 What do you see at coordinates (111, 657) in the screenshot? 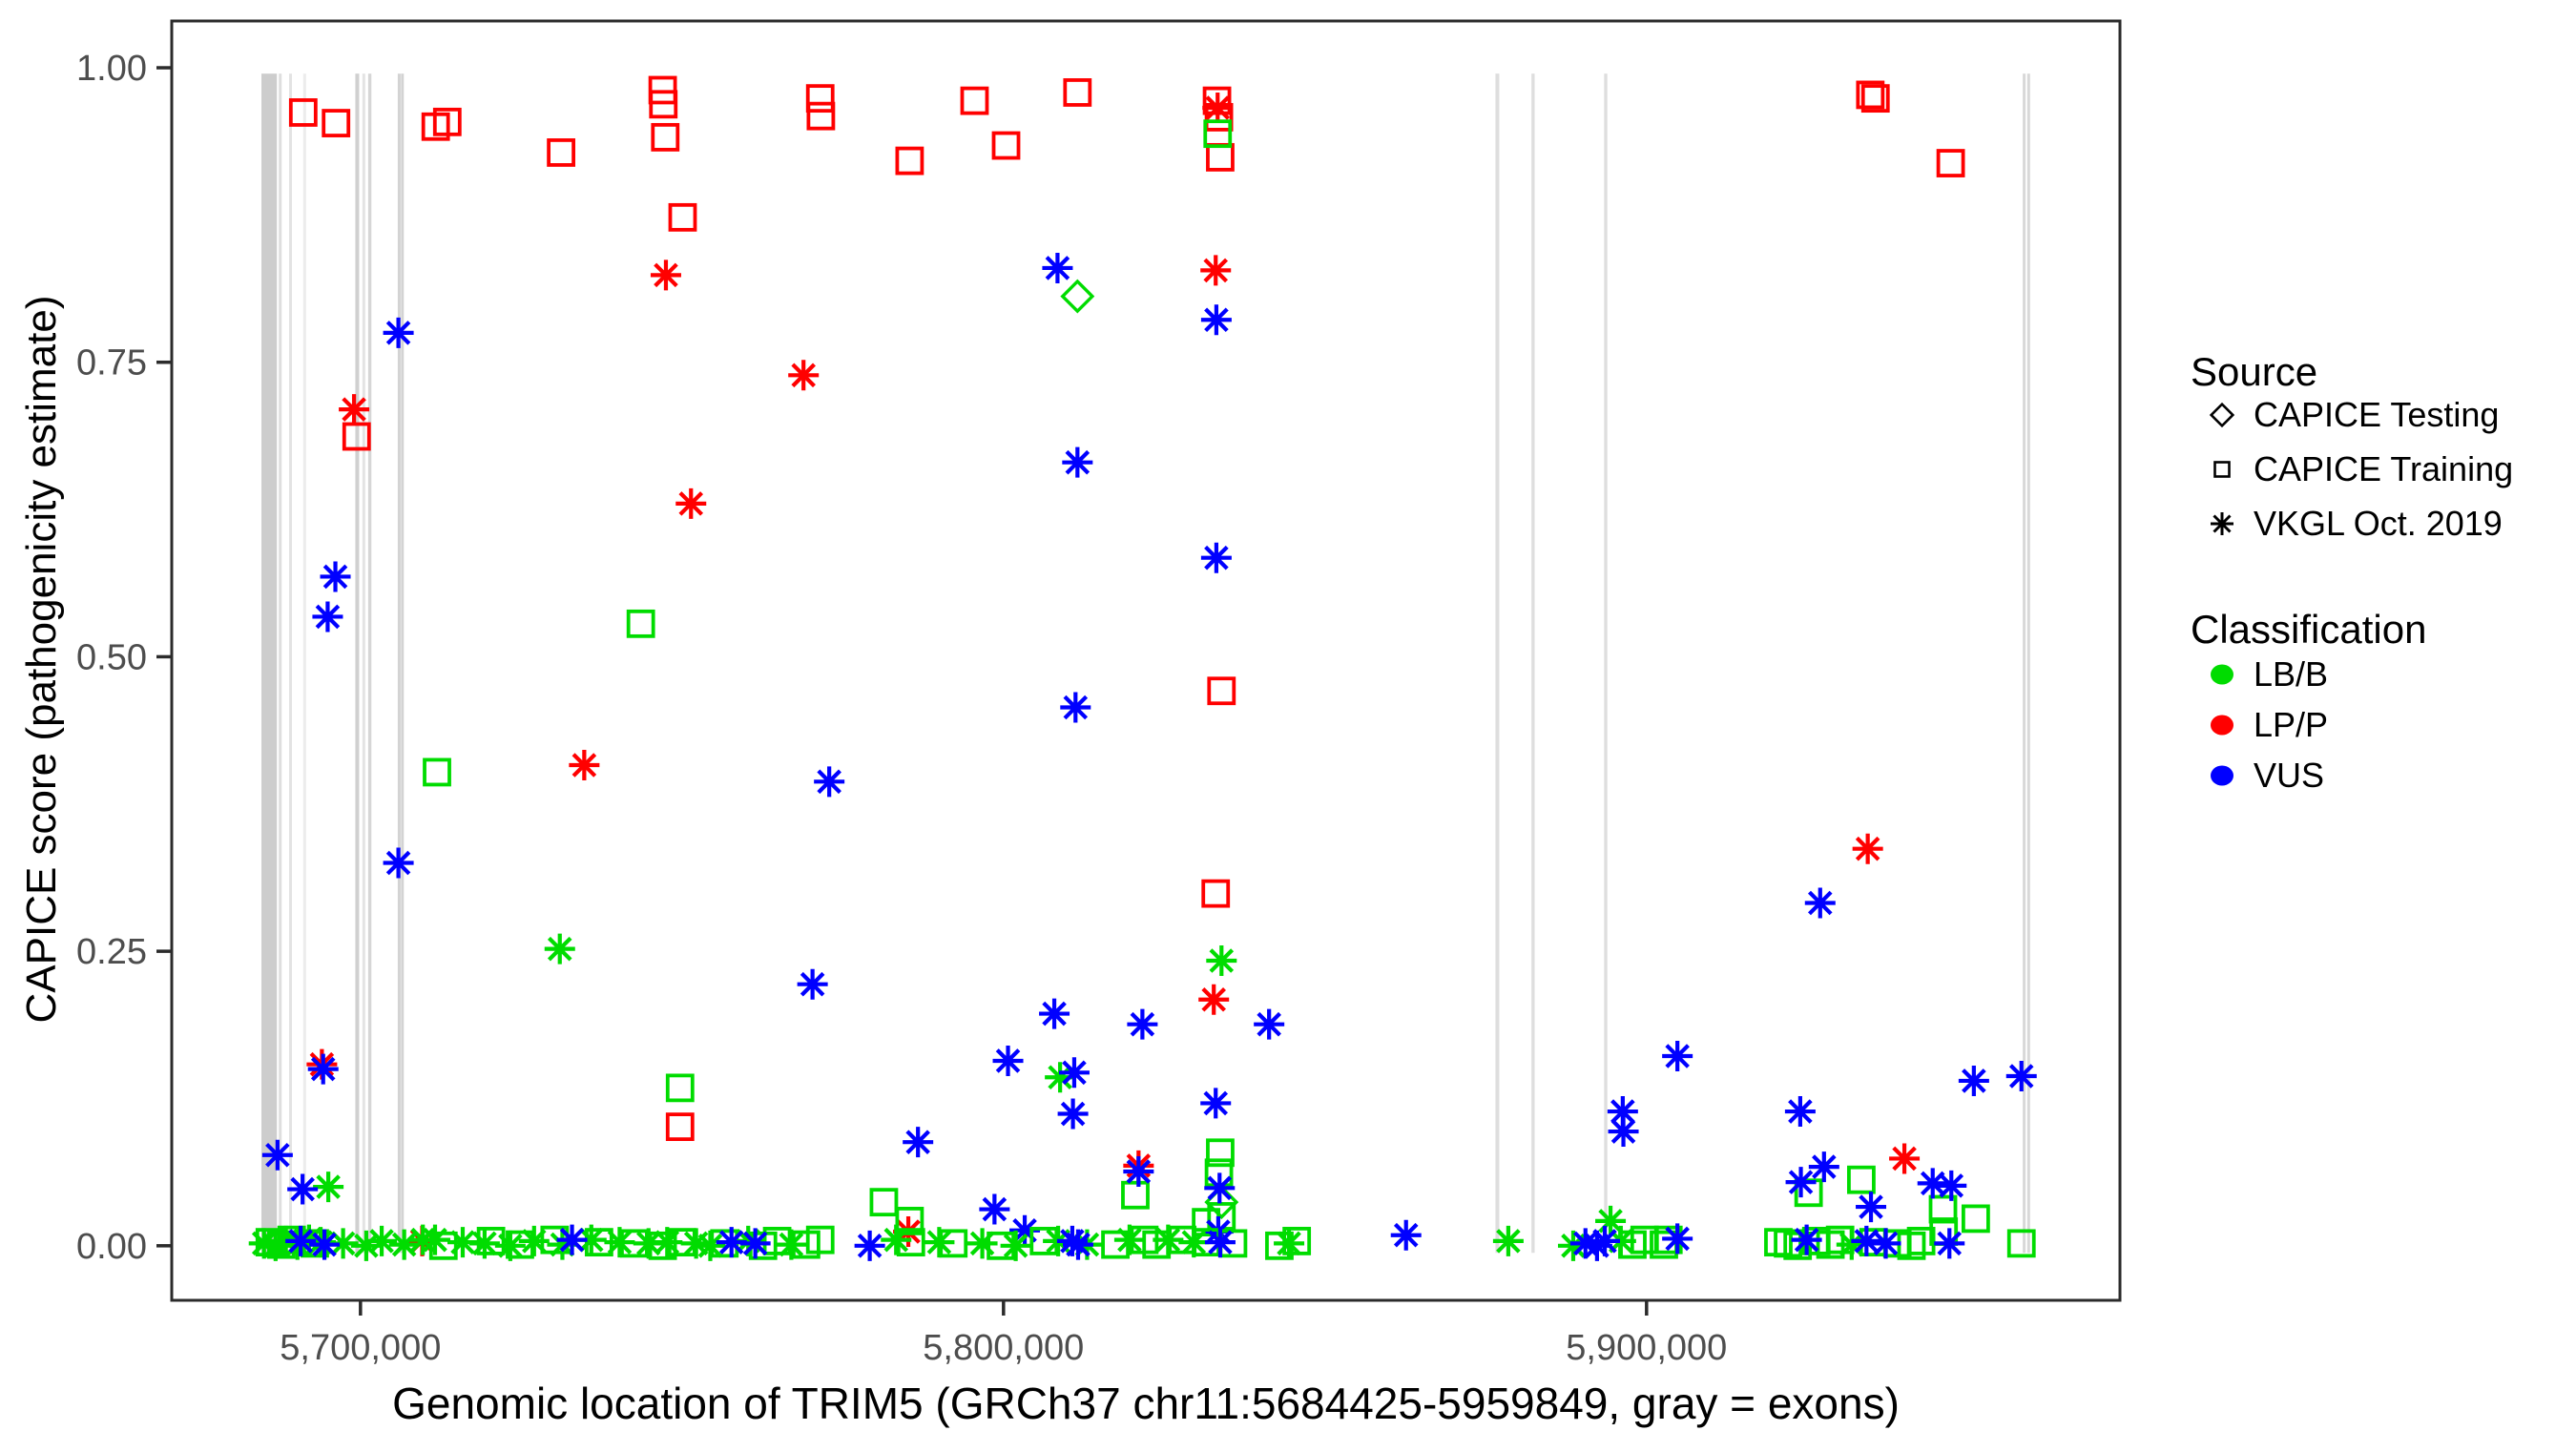
I see `y-tick-label: 0.50` at bounding box center [111, 657].